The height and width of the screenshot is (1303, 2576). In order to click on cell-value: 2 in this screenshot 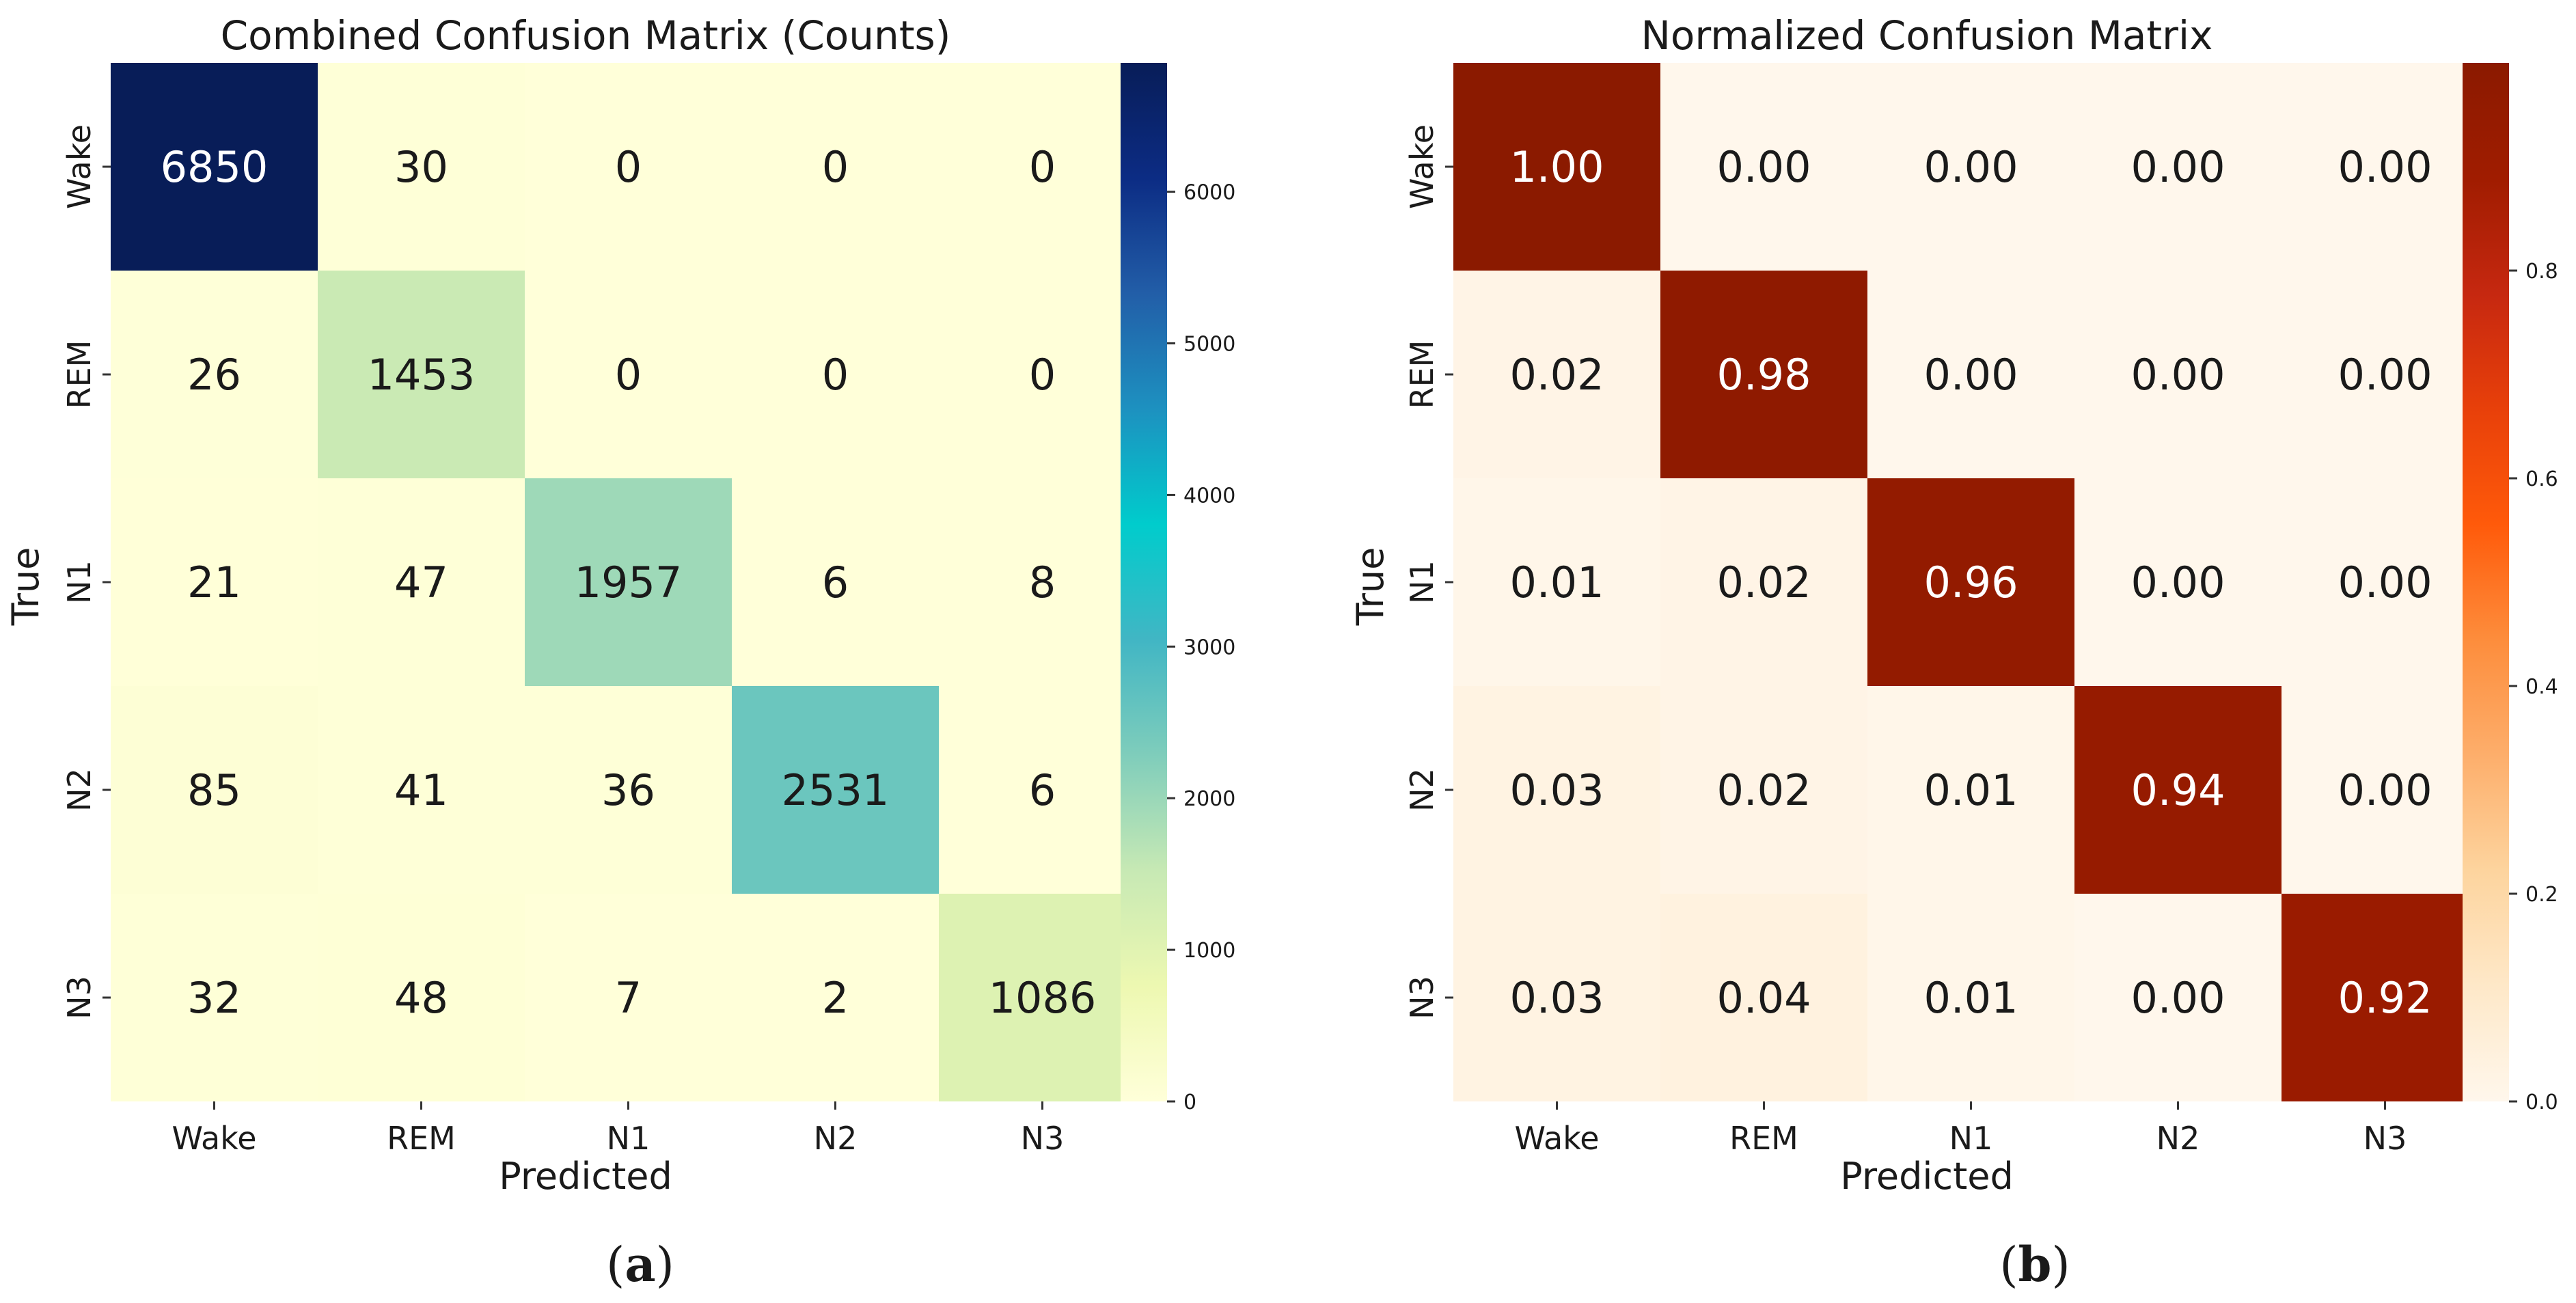, I will do `click(835, 998)`.